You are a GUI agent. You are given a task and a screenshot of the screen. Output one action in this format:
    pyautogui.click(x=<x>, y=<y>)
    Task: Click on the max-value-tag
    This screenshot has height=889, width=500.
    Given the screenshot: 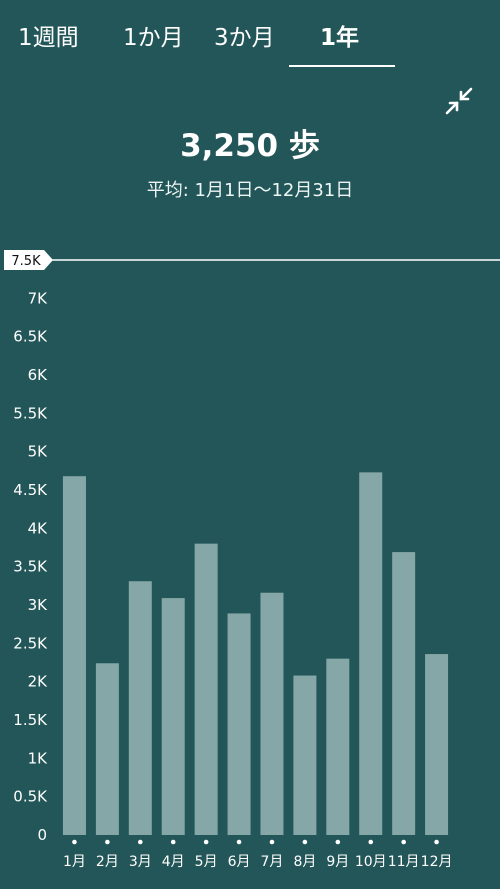 What is the action you would take?
    pyautogui.click(x=28, y=260)
    